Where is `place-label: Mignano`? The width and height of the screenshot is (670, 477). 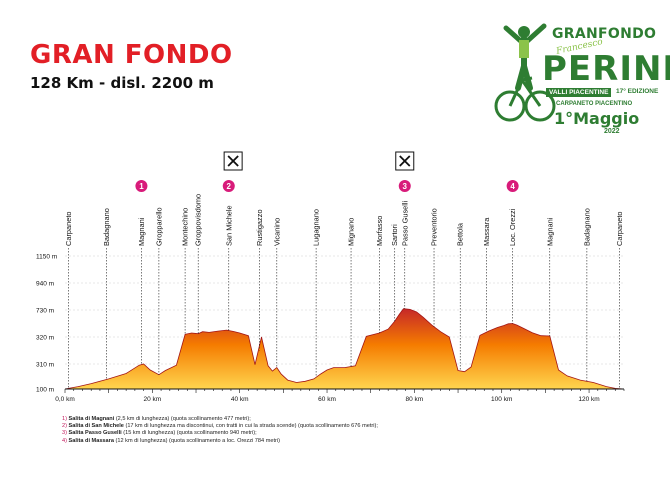
place-label: Mignano is located at coordinates (351, 232).